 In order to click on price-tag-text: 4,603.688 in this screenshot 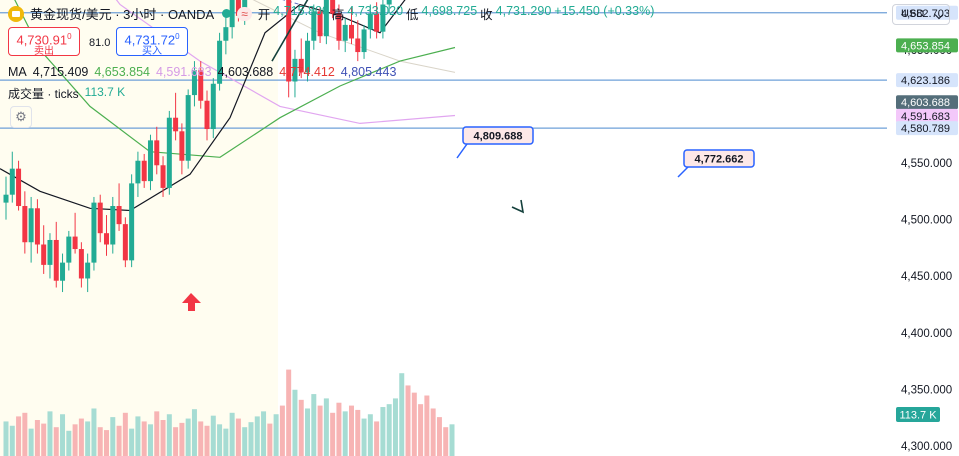, I will do `click(925, 103)`.